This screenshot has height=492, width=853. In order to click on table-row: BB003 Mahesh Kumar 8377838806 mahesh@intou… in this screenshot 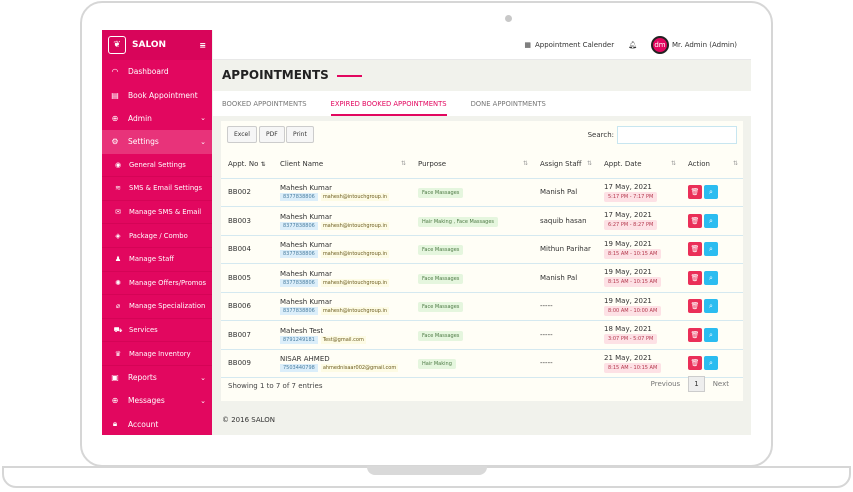, I will do `click(482, 221)`.